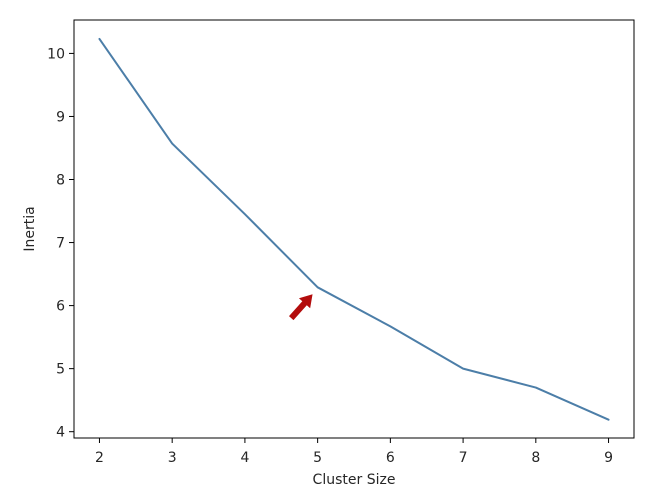 This screenshot has width=668, height=492. What do you see at coordinates (172, 458) in the screenshot?
I see `x-tick-label: 3` at bounding box center [172, 458].